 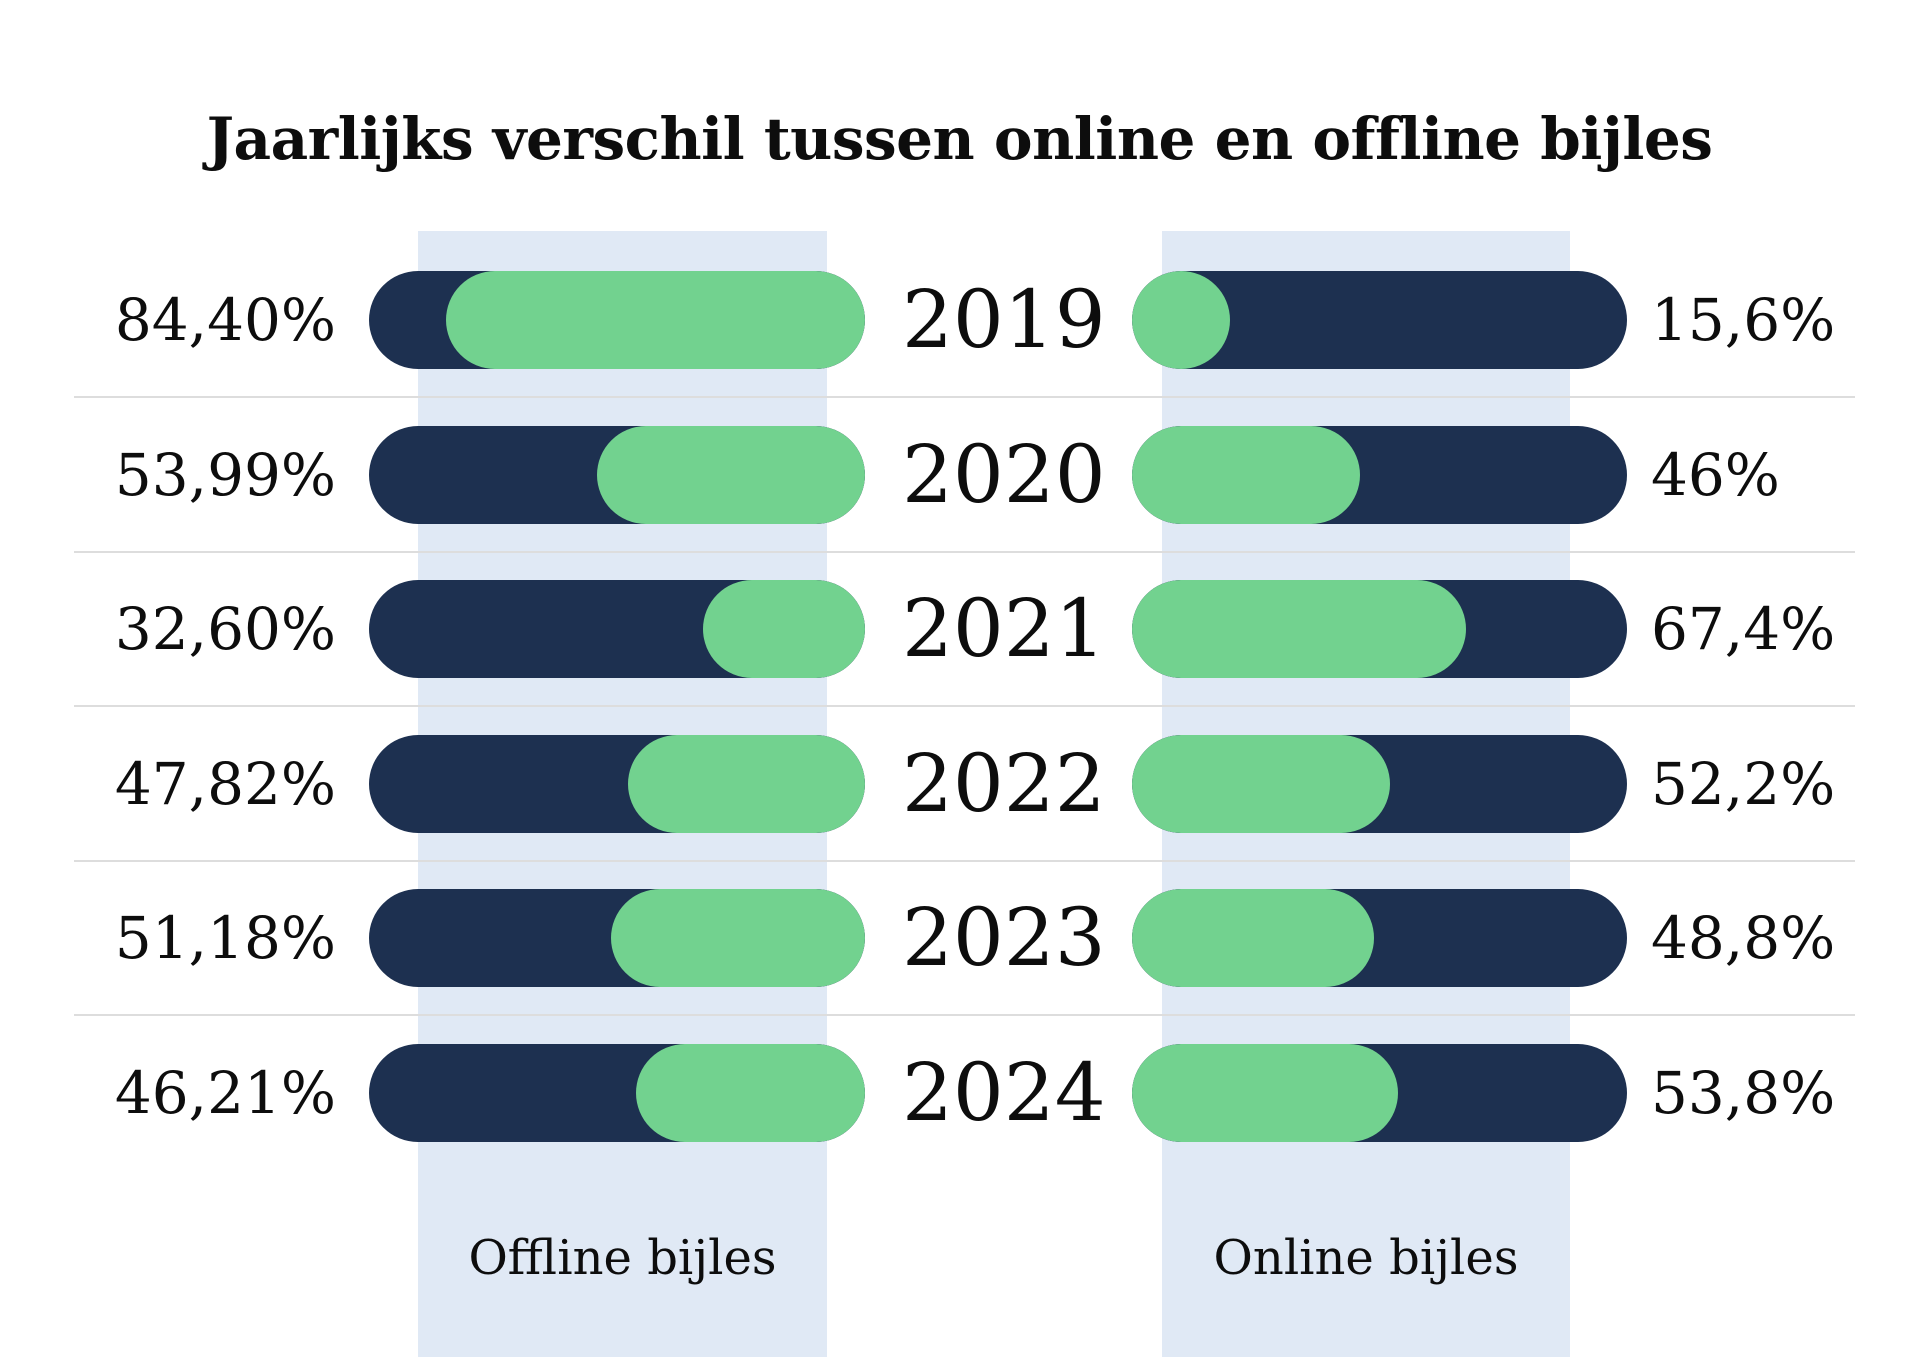 I want to click on online-legend-label: Online bijles, so click(x=1366, y=1258).